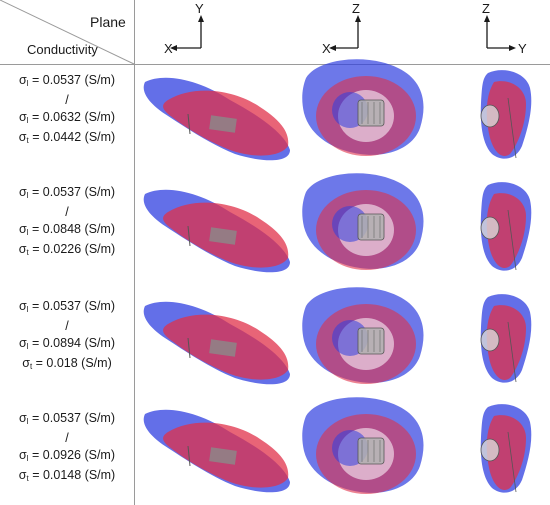 This screenshot has height=505, width=550. I want to click on axis-indicator-xy: Y X, so click(194, 29).